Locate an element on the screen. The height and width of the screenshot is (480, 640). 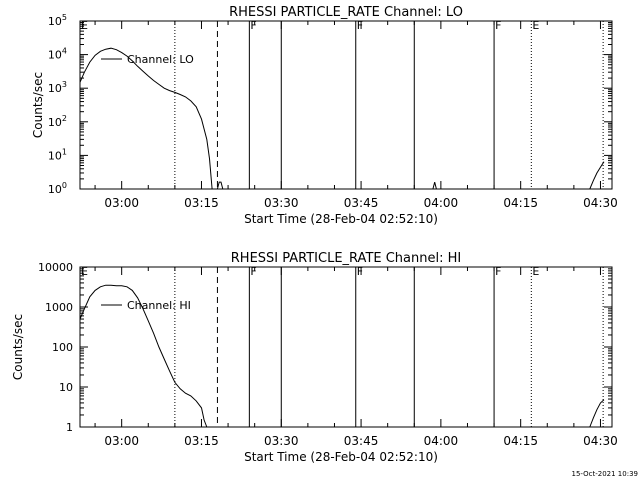
chart2-y-tick-label: 10 is located at coordinates (66, 387).